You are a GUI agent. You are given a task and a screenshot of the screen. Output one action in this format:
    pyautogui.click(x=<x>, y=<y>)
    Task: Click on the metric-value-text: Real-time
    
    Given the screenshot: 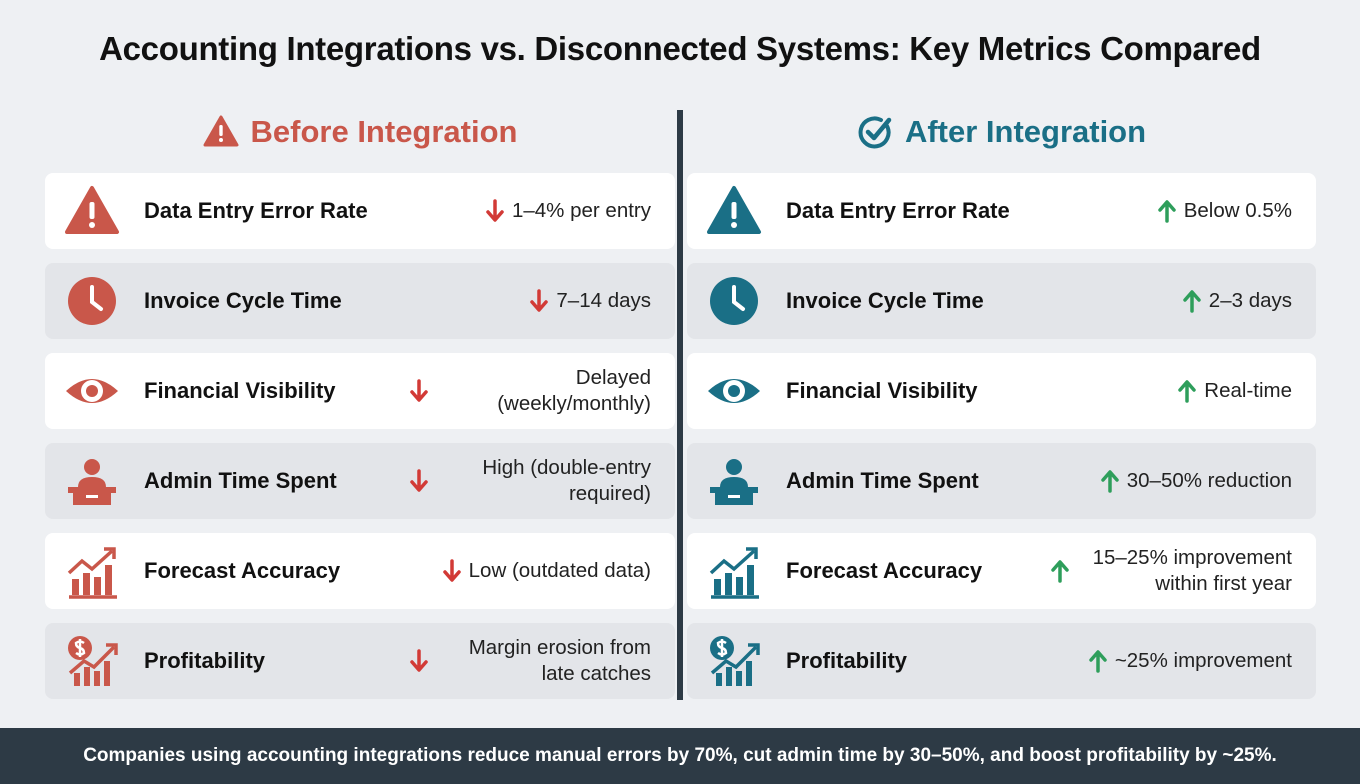 What is the action you would take?
    pyautogui.click(x=1248, y=390)
    